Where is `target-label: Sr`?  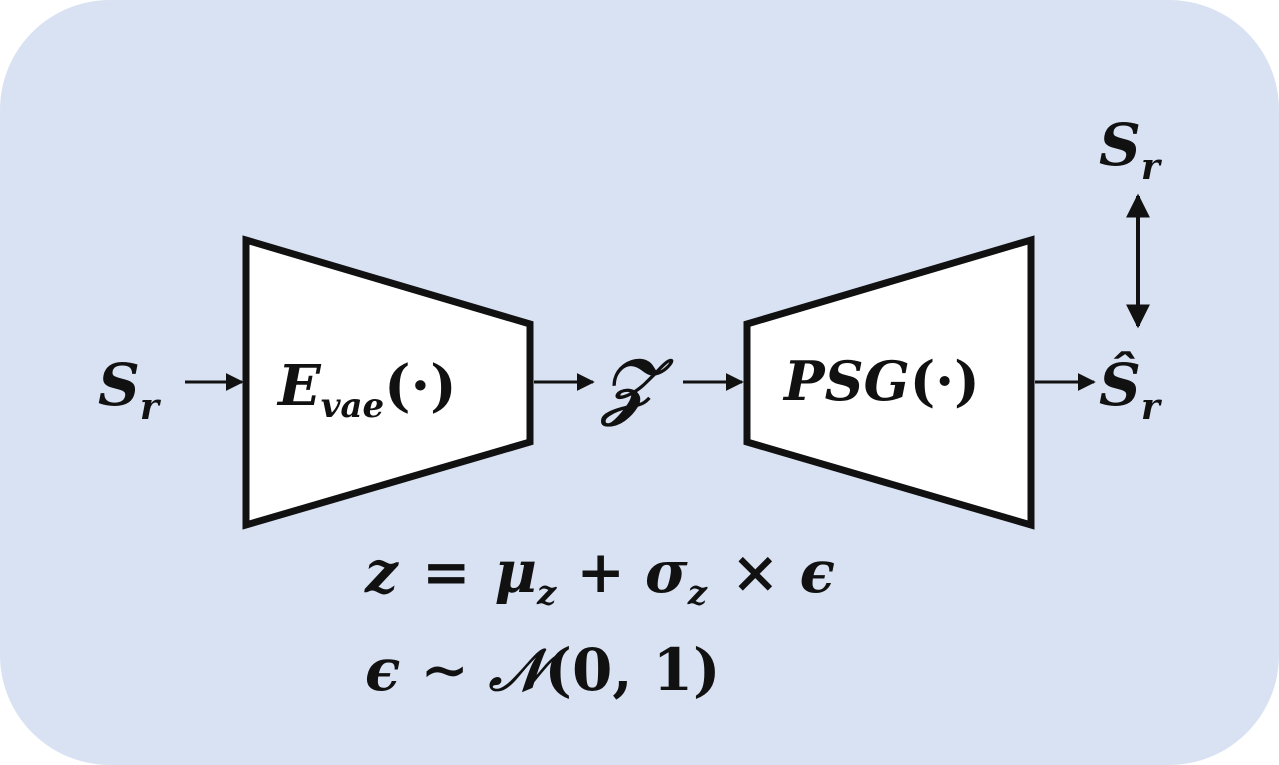
target-label: Sr is located at coordinates (1131, 149).